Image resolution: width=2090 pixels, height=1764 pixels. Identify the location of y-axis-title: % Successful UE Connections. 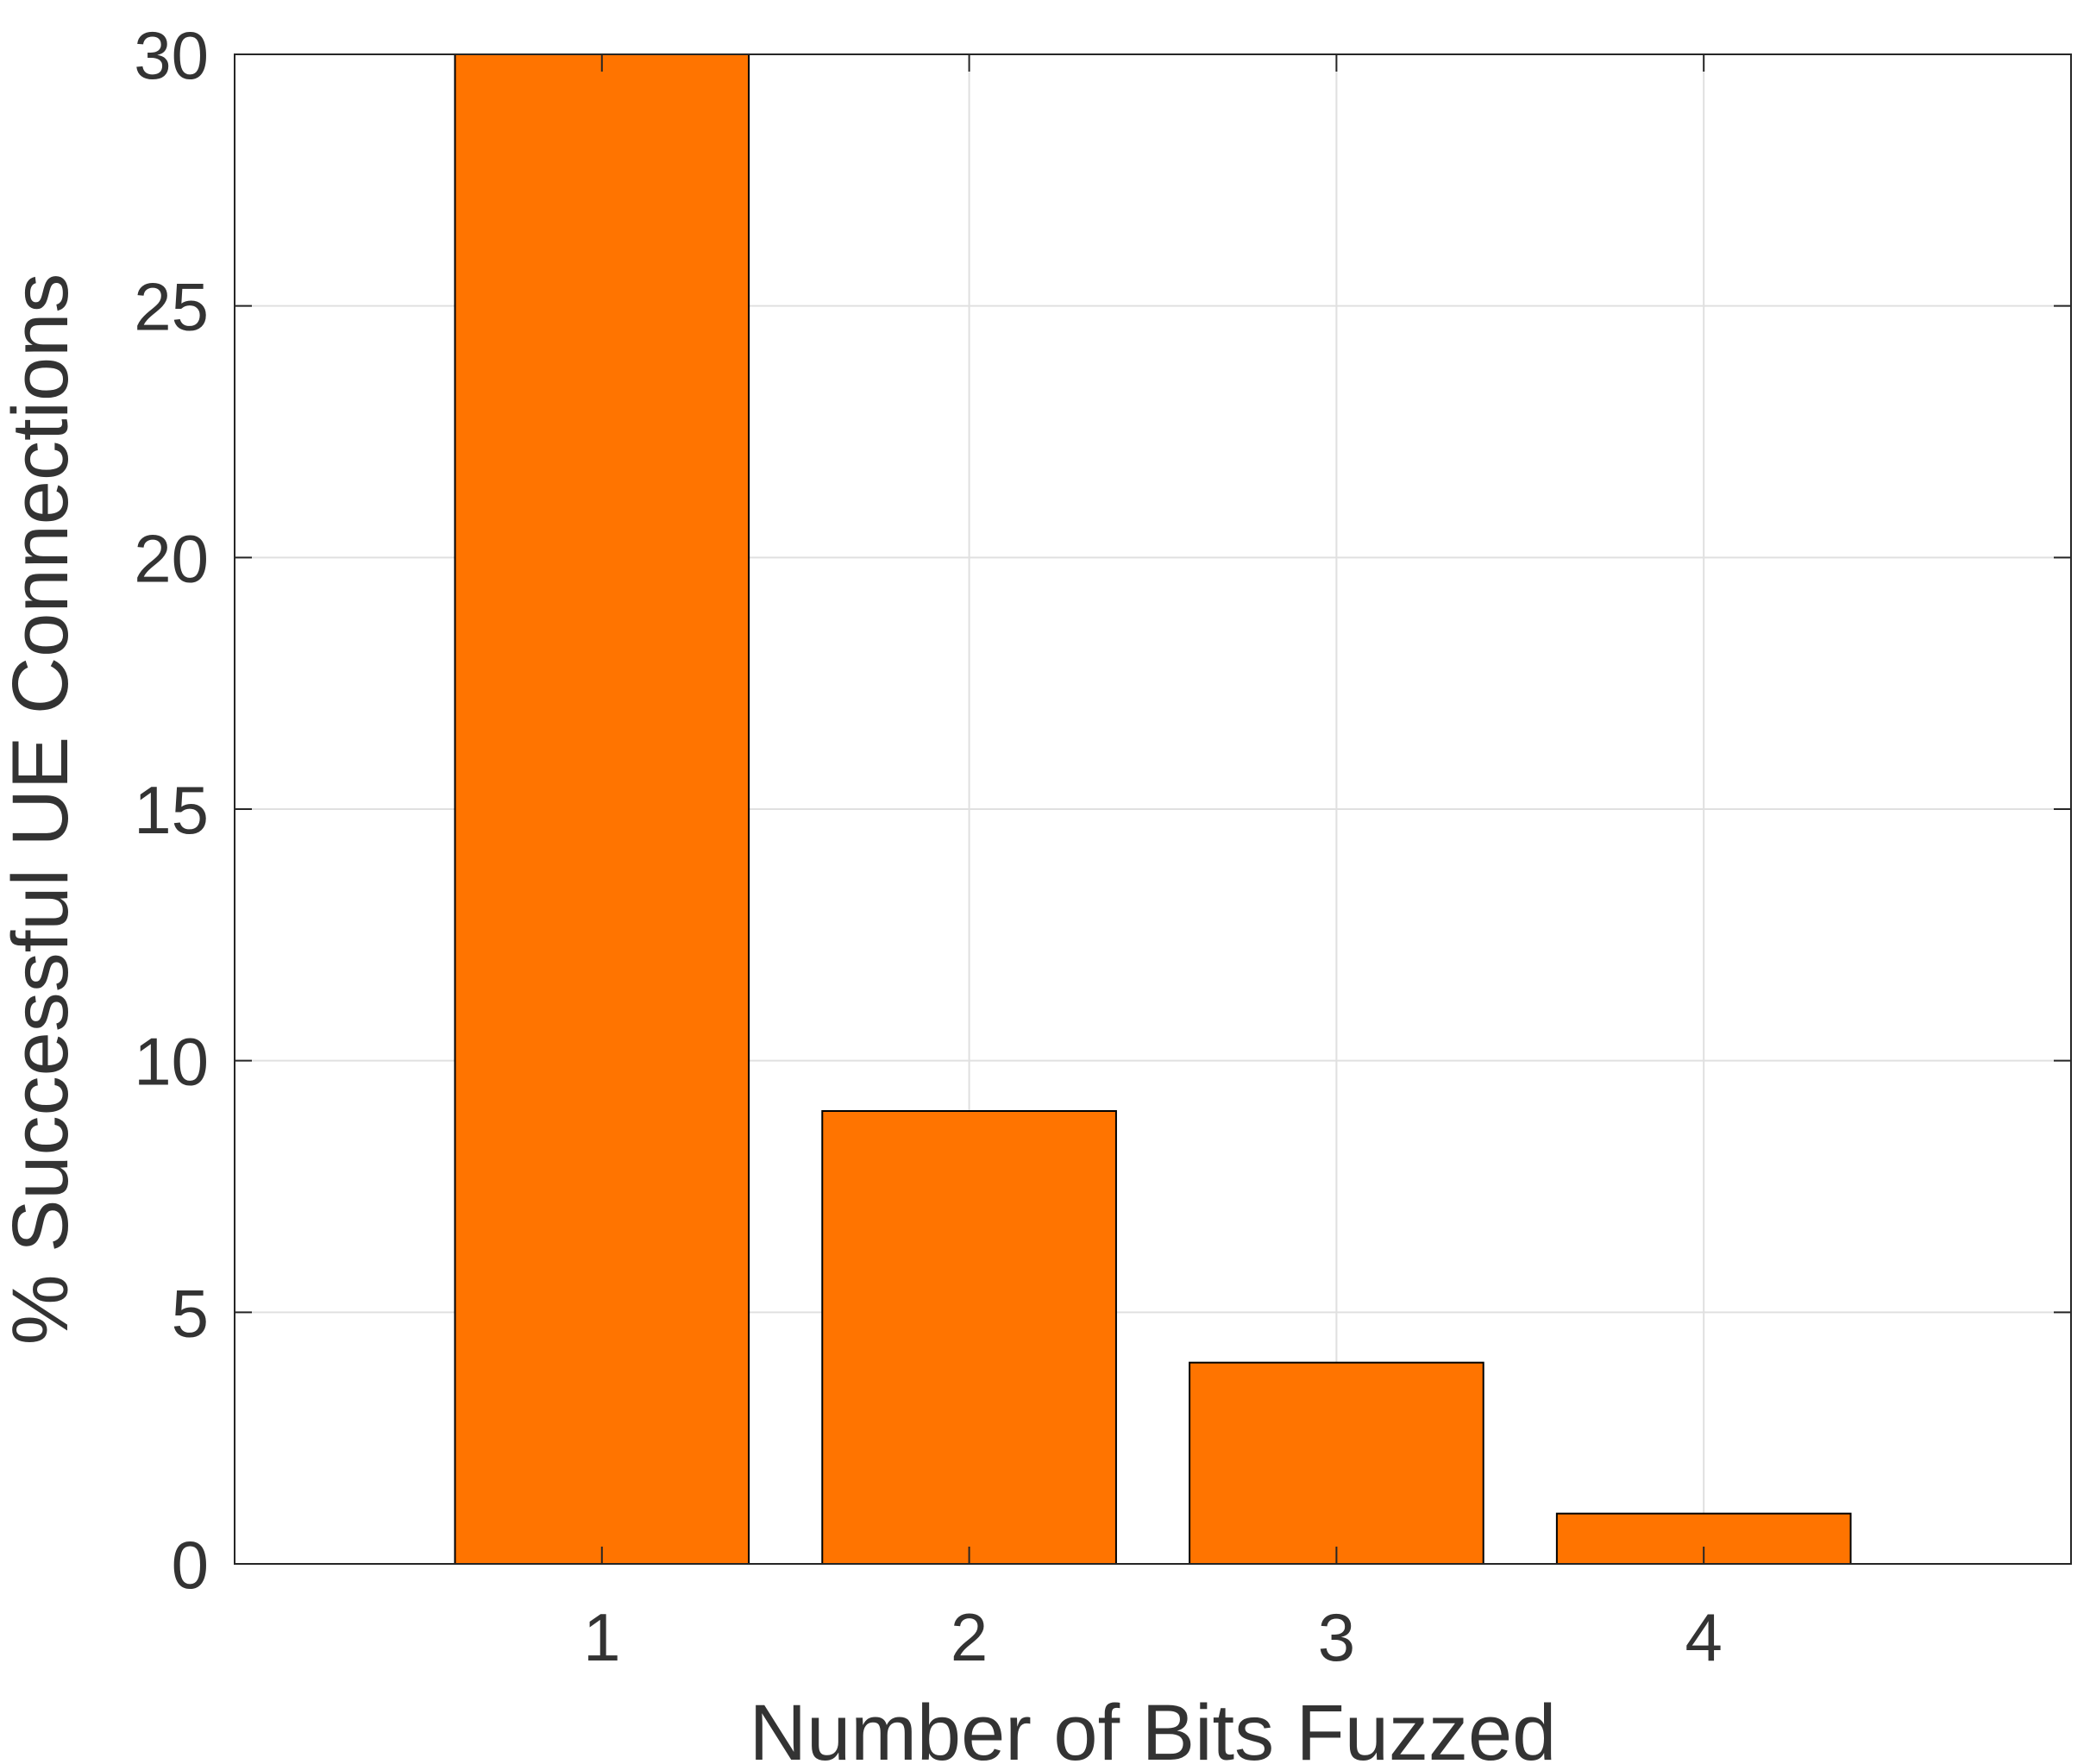
(42, 809).